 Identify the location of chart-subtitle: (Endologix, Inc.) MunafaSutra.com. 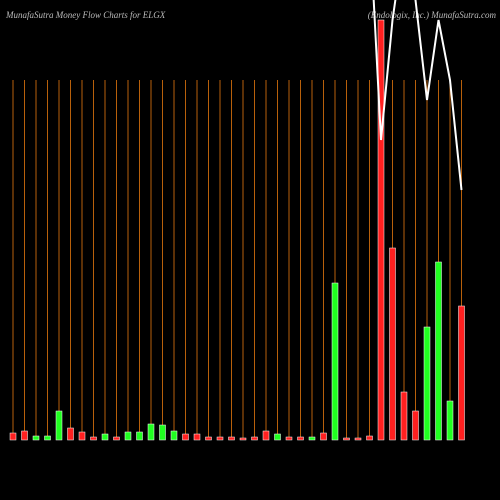
(432, 15).